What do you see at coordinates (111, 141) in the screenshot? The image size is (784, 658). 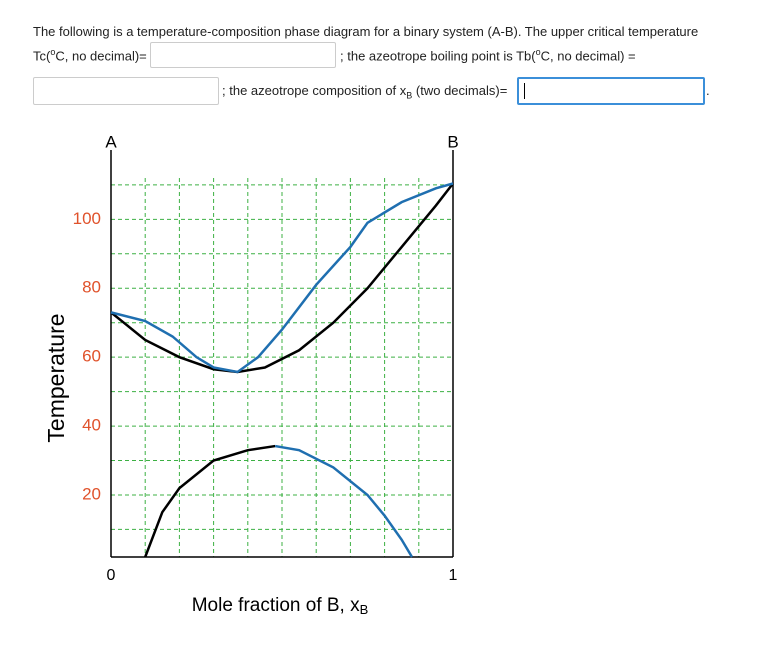 I see `left-label: A` at bounding box center [111, 141].